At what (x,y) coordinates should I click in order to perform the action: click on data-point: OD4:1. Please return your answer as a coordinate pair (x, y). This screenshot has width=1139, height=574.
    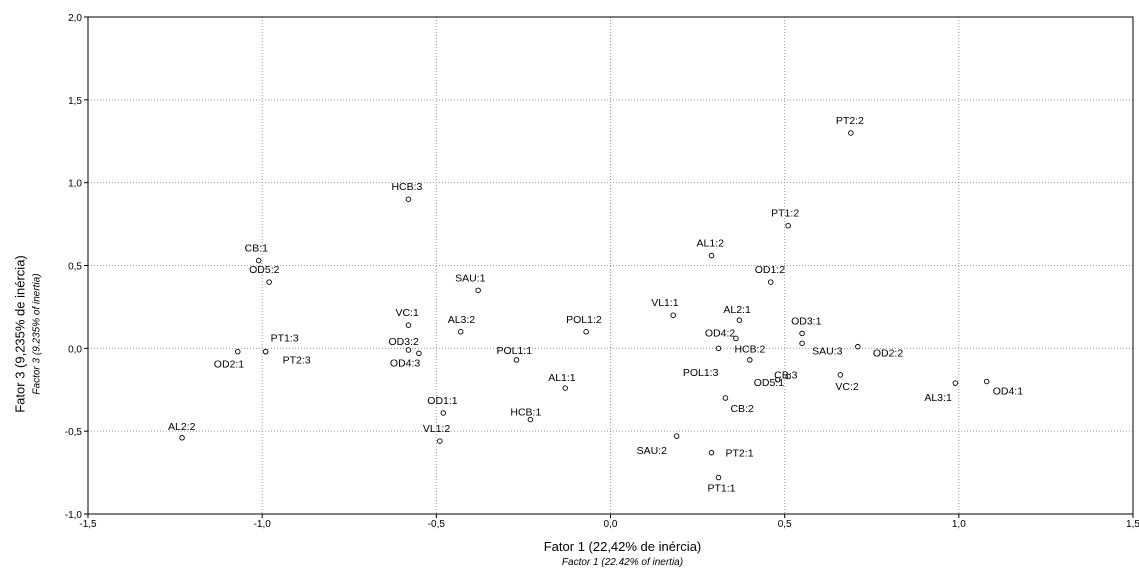
    Looking at the image, I should click on (1003, 387).